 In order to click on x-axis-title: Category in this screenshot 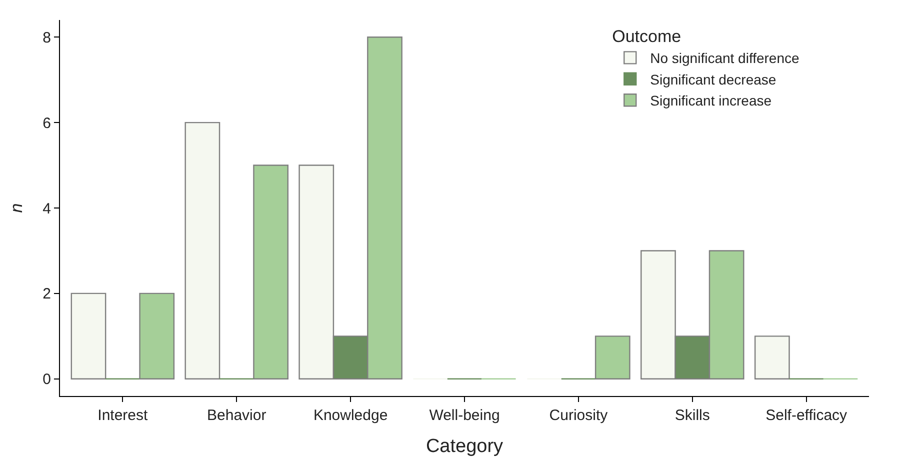, I will do `click(465, 446)`.